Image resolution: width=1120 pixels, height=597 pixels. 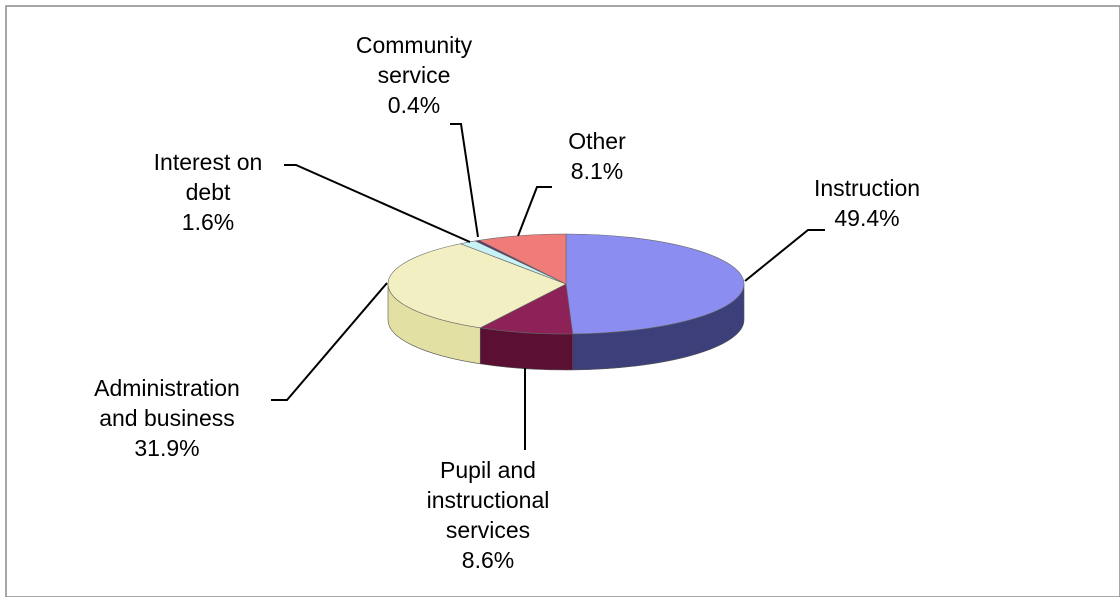 I want to click on slice-percent-0: 49.4%, so click(x=866, y=218).